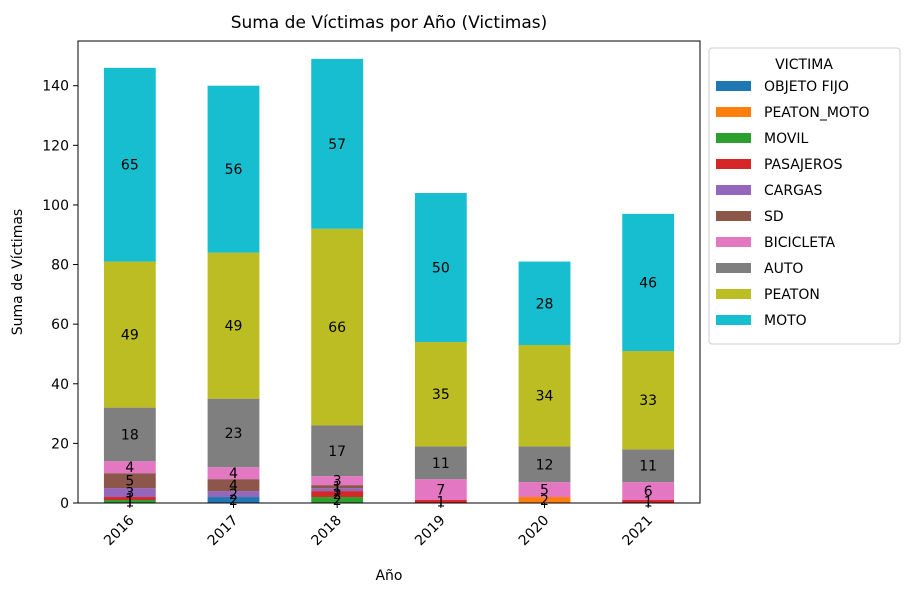  What do you see at coordinates (637, 531) in the screenshot?
I see `x-tick-label: 2021` at bounding box center [637, 531].